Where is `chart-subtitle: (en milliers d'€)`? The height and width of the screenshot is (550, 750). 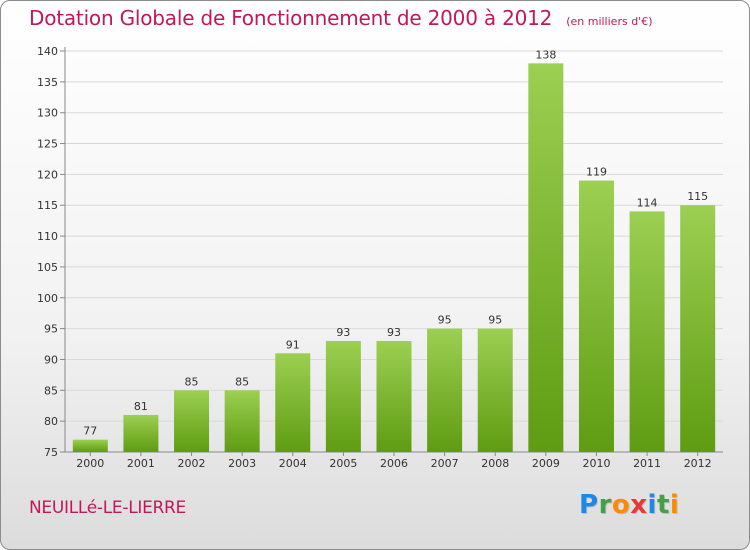
chart-subtitle: (en milliers d'€) is located at coordinates (609, 21).